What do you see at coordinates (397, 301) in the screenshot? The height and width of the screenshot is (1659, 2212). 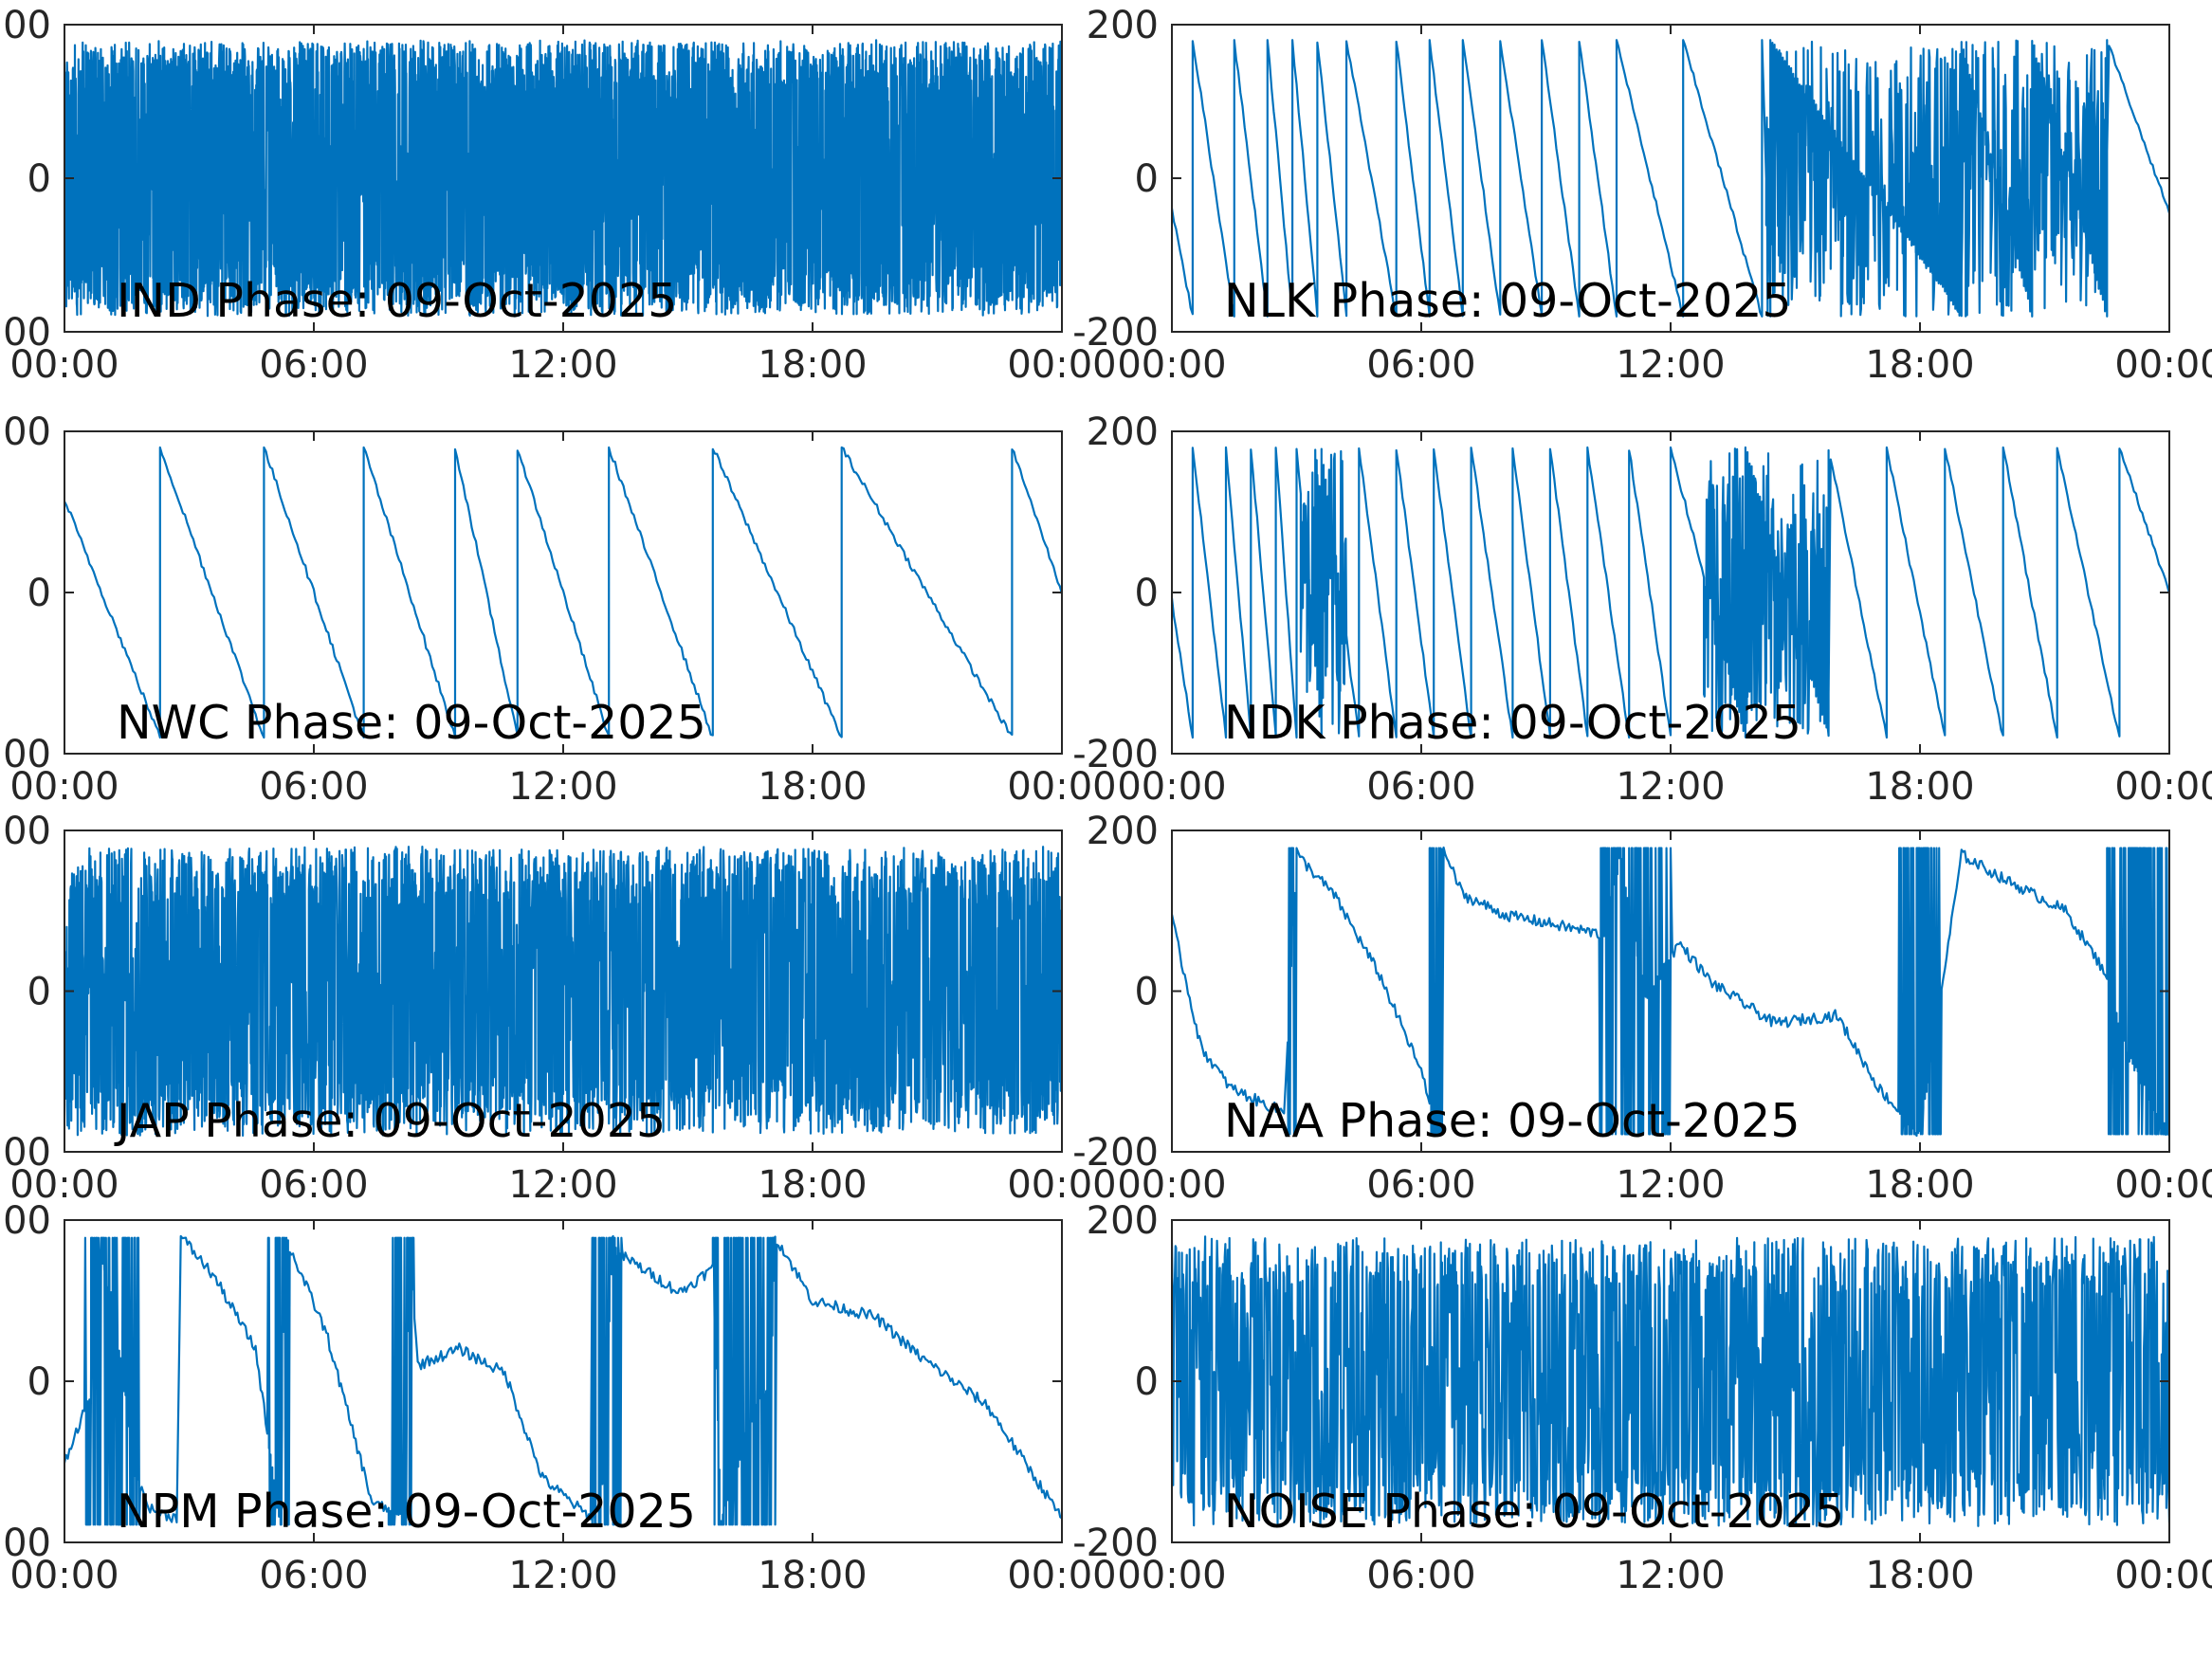 I see `panel-title: IND Phase: 09-Oct-2025` at bounding box center [397, 301].